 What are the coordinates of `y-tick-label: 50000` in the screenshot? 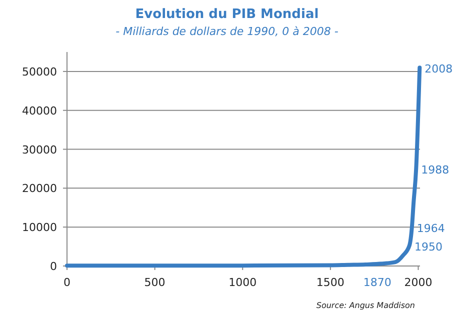 It's located at (39, 71).